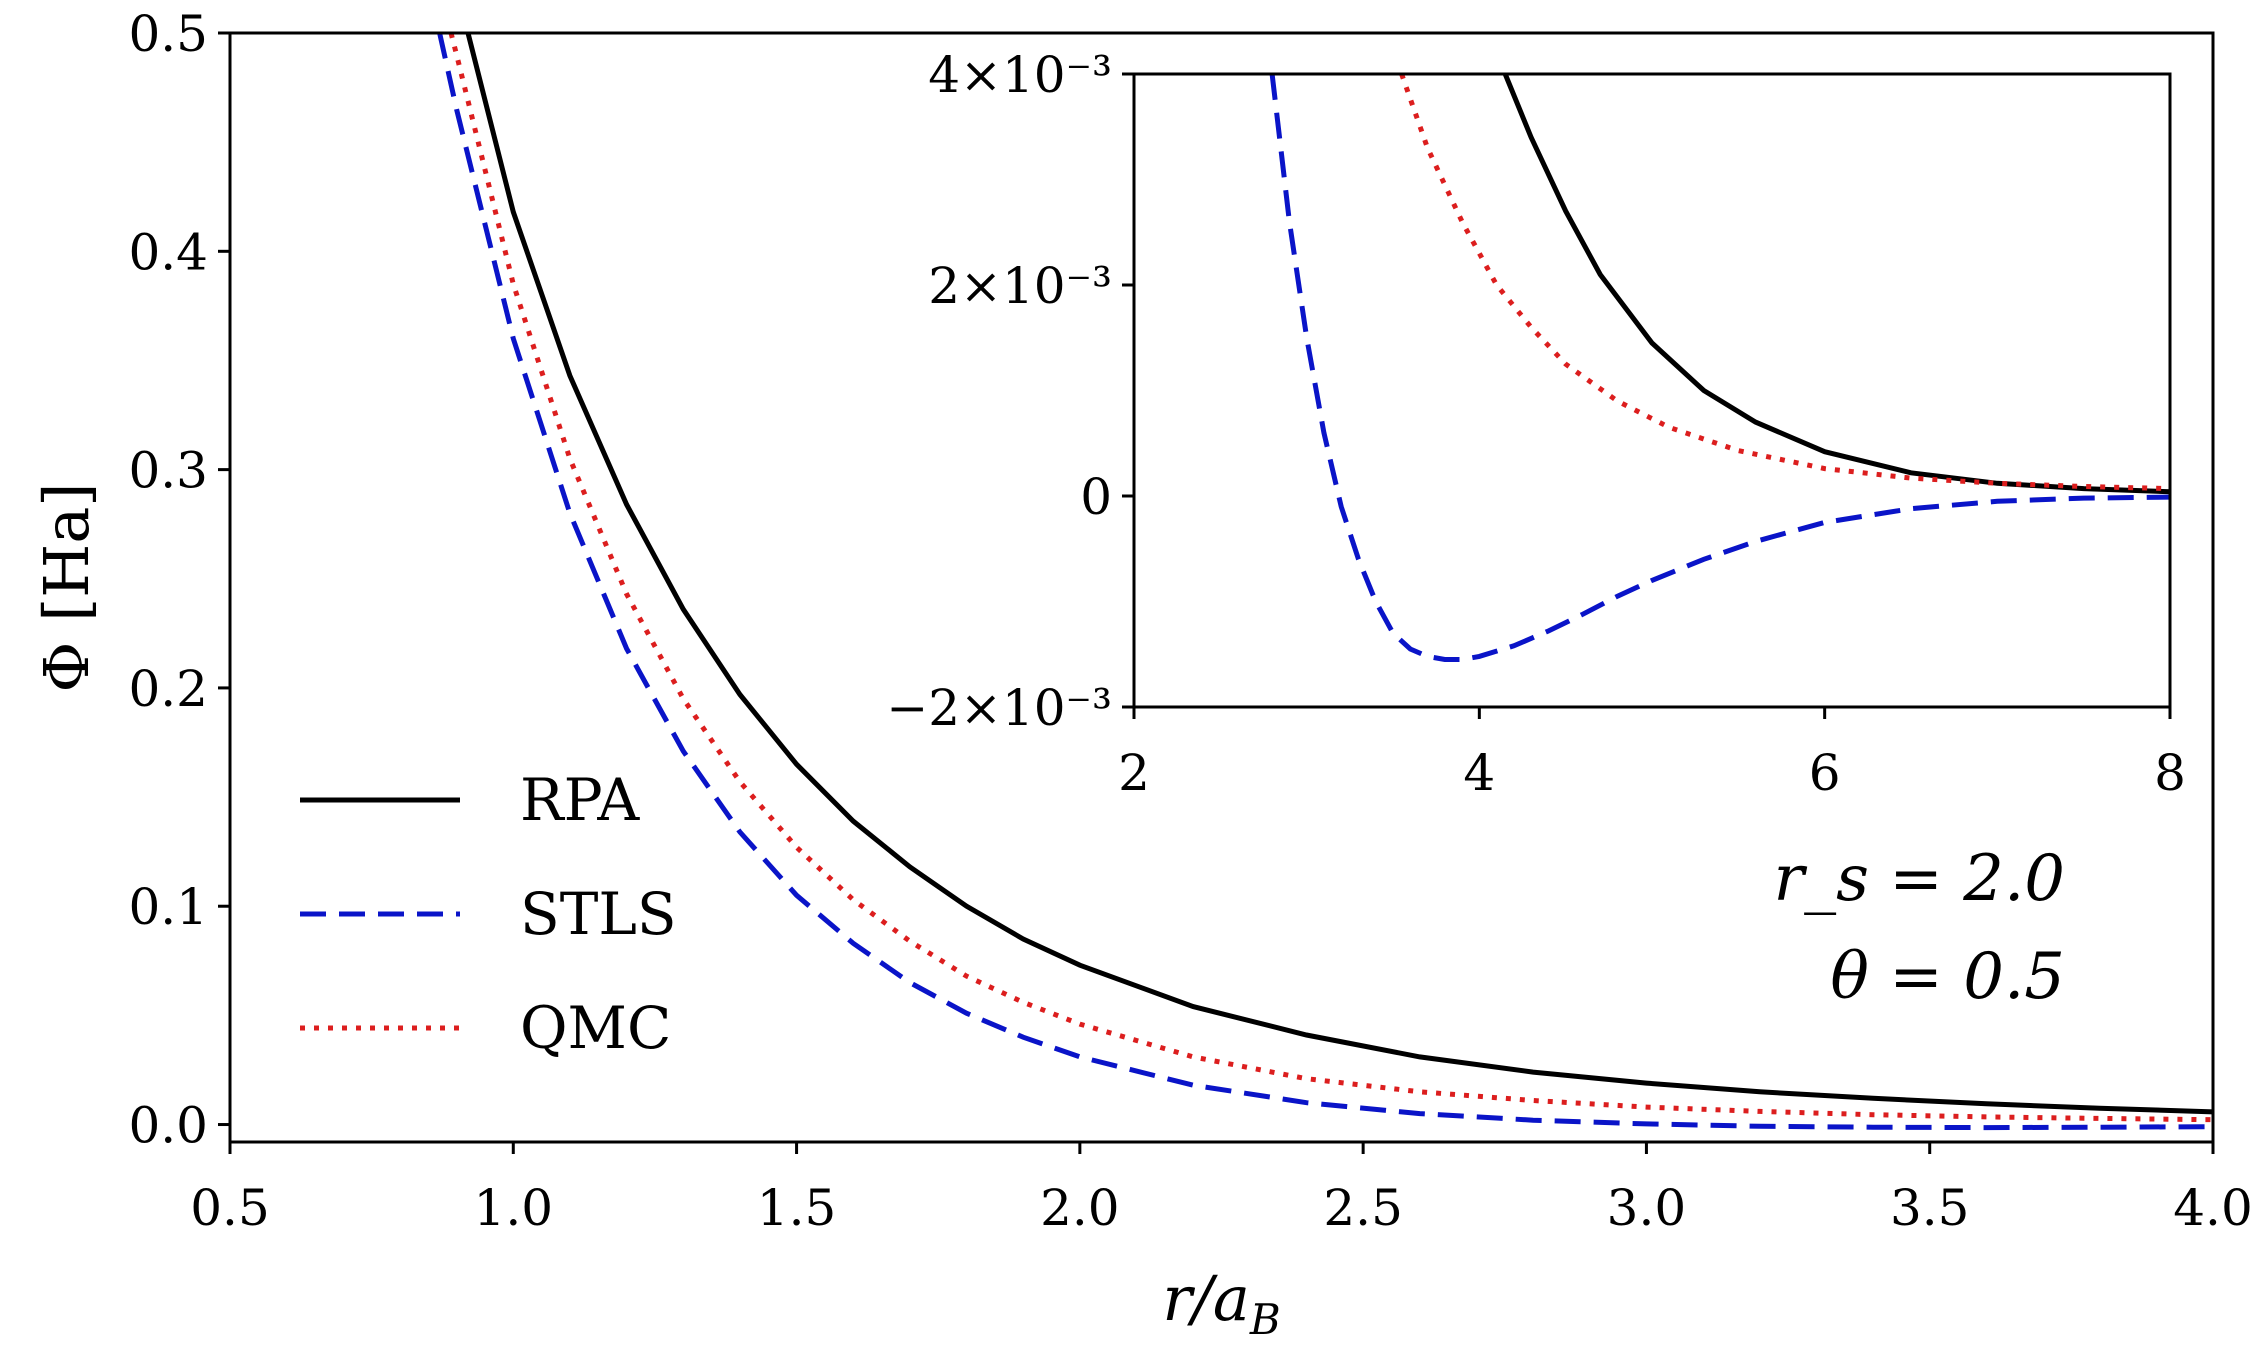  Describe the element at coordinates (66, 588) in the screenshot. I see `y-axis-label: Φ [Ha]` at that location.